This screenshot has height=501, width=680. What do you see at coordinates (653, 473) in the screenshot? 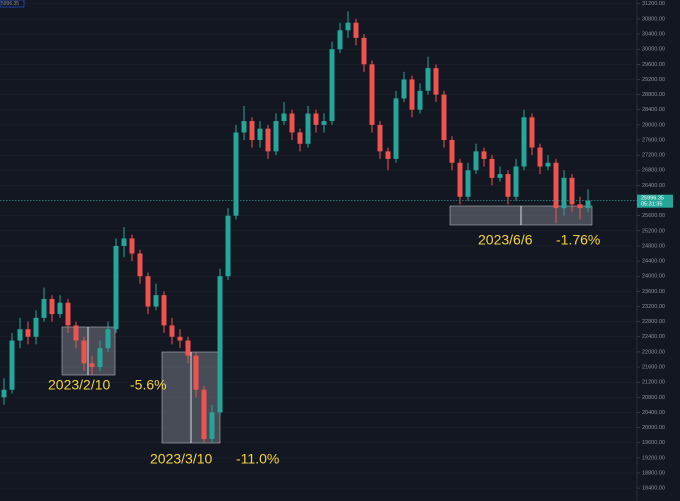
I see `y-tick-label: 18800.00` at bounding box center [653, 473].